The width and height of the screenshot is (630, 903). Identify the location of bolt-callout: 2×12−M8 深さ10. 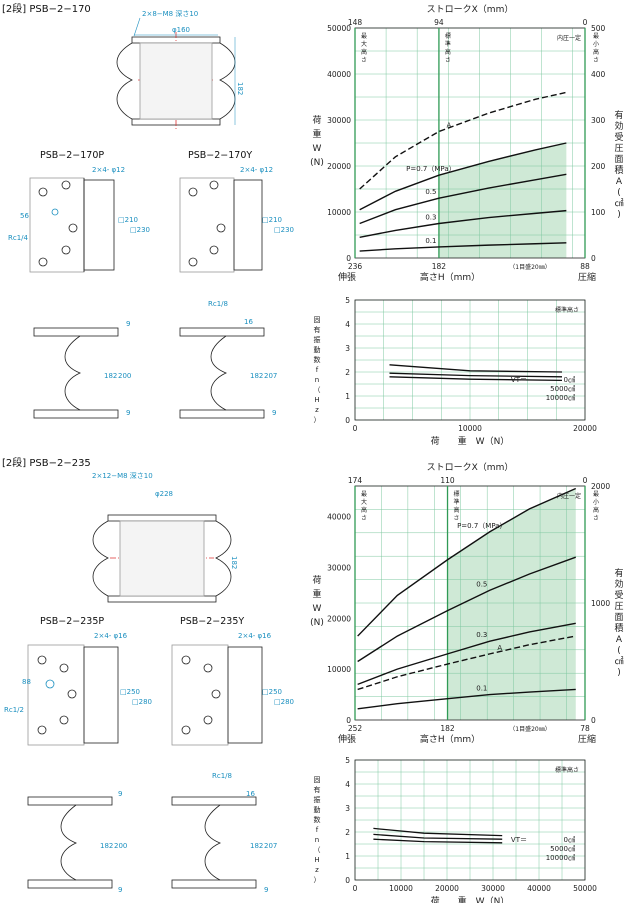
(122, 475).